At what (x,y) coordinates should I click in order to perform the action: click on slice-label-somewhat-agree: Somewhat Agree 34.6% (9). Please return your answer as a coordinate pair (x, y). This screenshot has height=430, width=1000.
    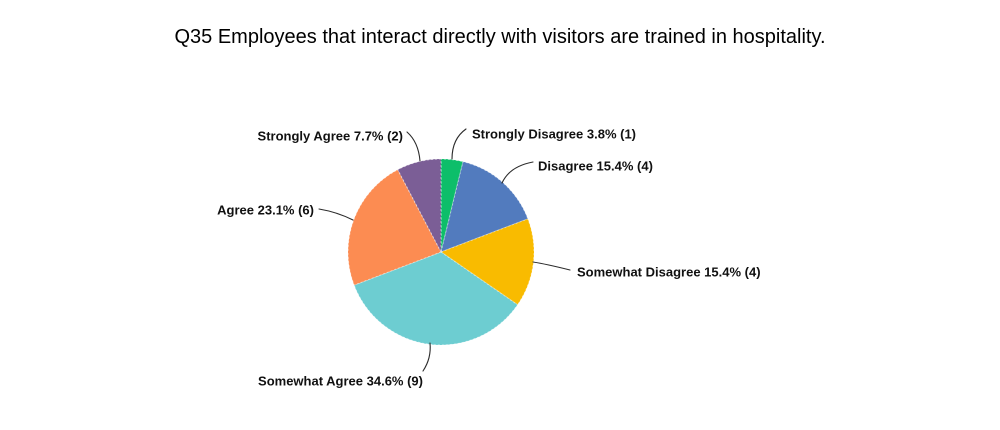
    Looking at the image, I should click on (340, 381).